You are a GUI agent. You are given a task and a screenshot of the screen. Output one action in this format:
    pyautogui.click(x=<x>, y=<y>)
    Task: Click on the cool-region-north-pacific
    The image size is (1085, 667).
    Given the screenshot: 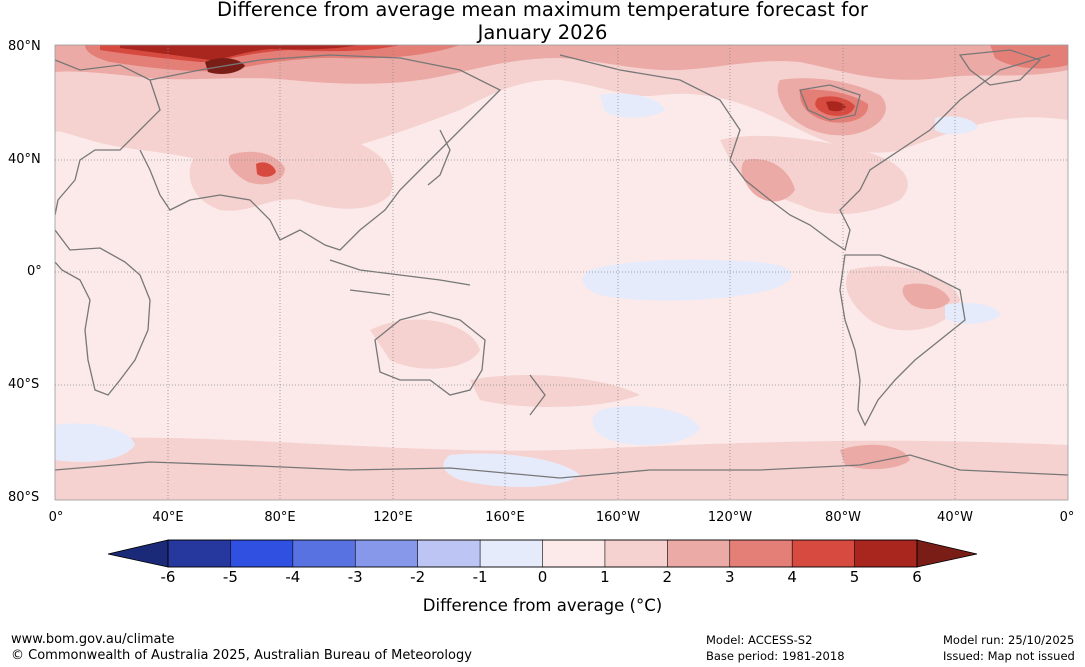 What is the action you would take?
    pyautogui.click(x=632, y=105)
    